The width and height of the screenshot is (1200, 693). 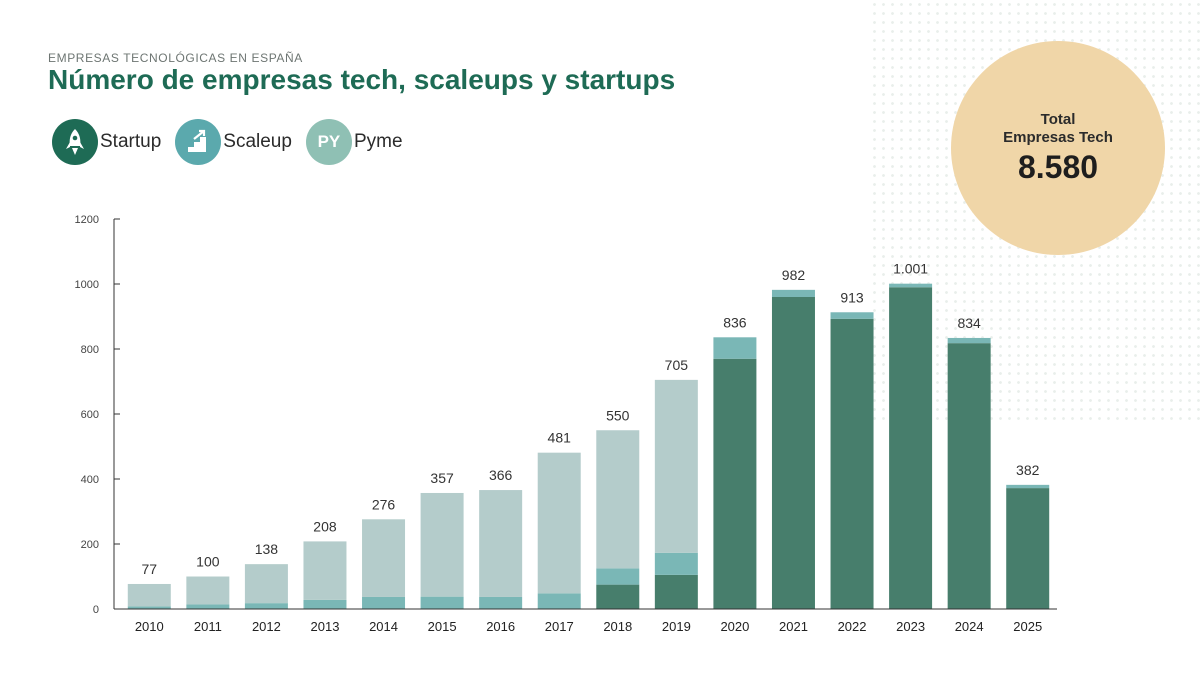 What do you see at coordinates (734, 626) in the screenshot?
I see `x-tick-label: 2020` at bounding box center [734, 626].